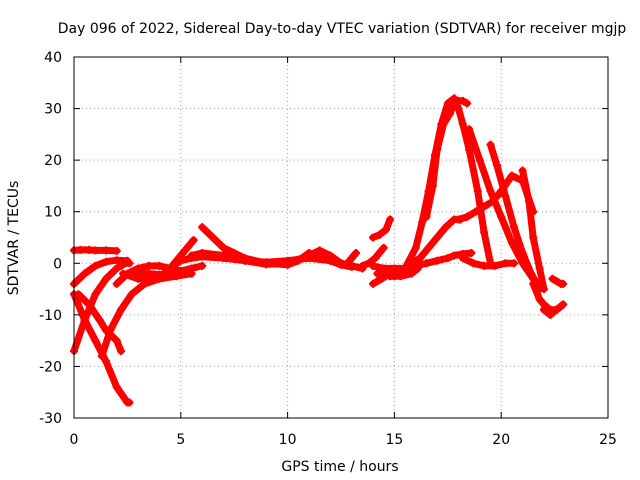  What do you see at coordinates (14, 238) in the screenshot?
I see `y-axis-label: SDTVAR / TECUs` at bounding box center [14, 238].